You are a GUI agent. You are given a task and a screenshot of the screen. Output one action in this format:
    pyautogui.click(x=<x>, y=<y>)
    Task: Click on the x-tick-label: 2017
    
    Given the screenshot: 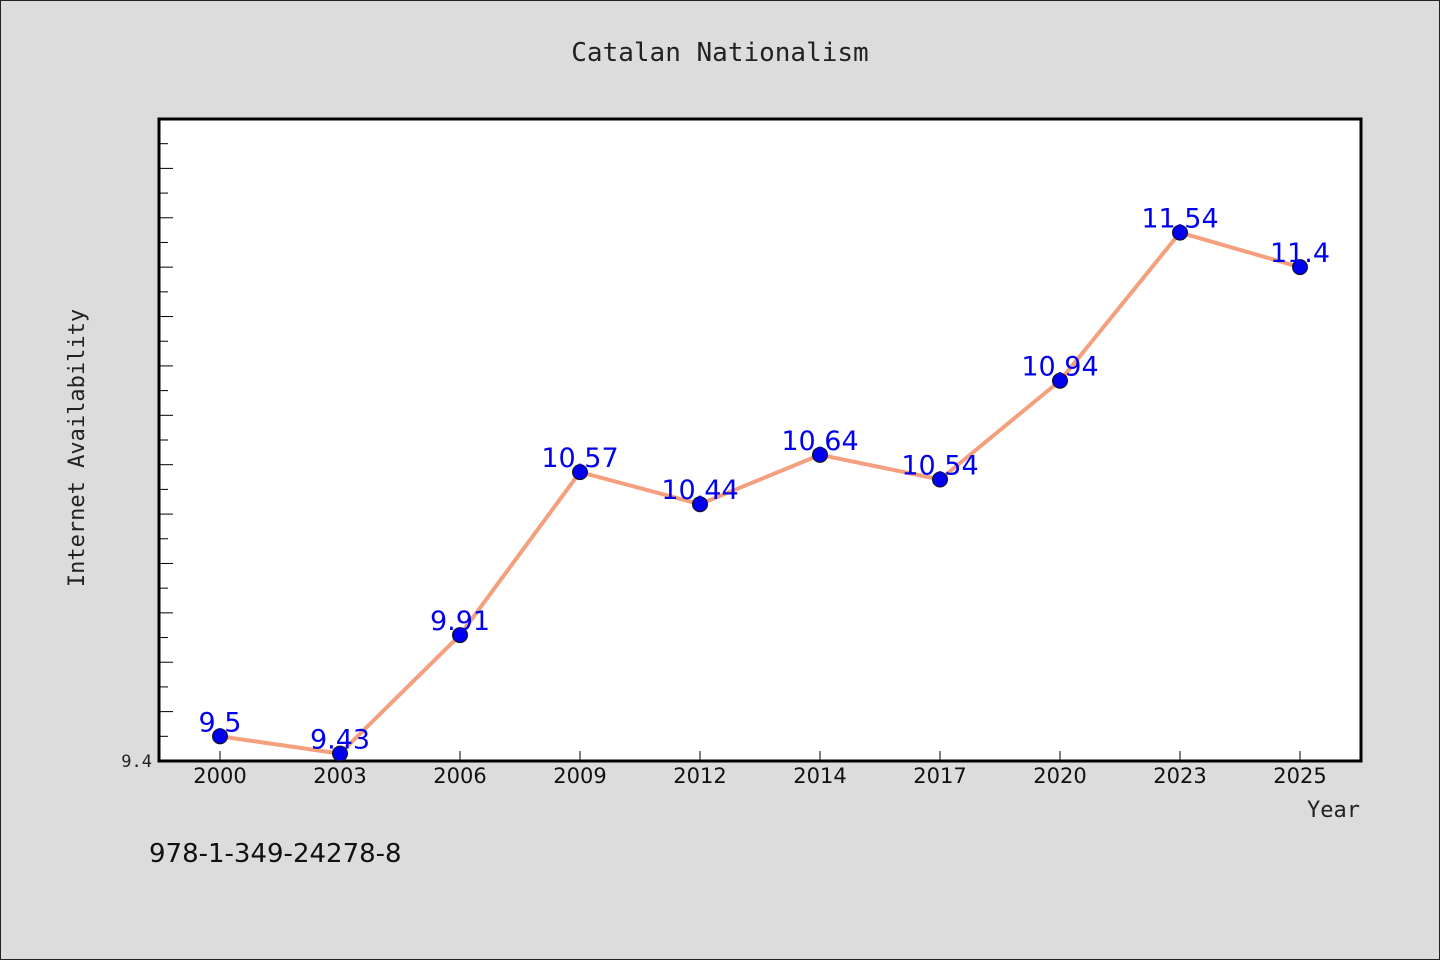 What is the action you would take?
    pyautogui.click(x=939, y=776)
    